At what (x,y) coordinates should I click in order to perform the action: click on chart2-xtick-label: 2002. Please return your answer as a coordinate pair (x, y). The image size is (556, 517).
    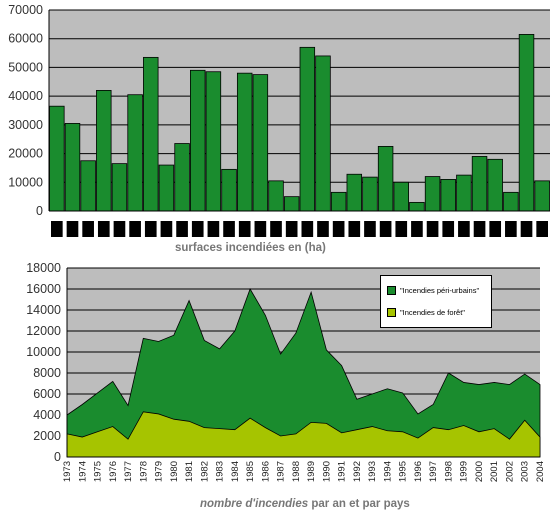
    Looking at the image, I should click on (509, 471).